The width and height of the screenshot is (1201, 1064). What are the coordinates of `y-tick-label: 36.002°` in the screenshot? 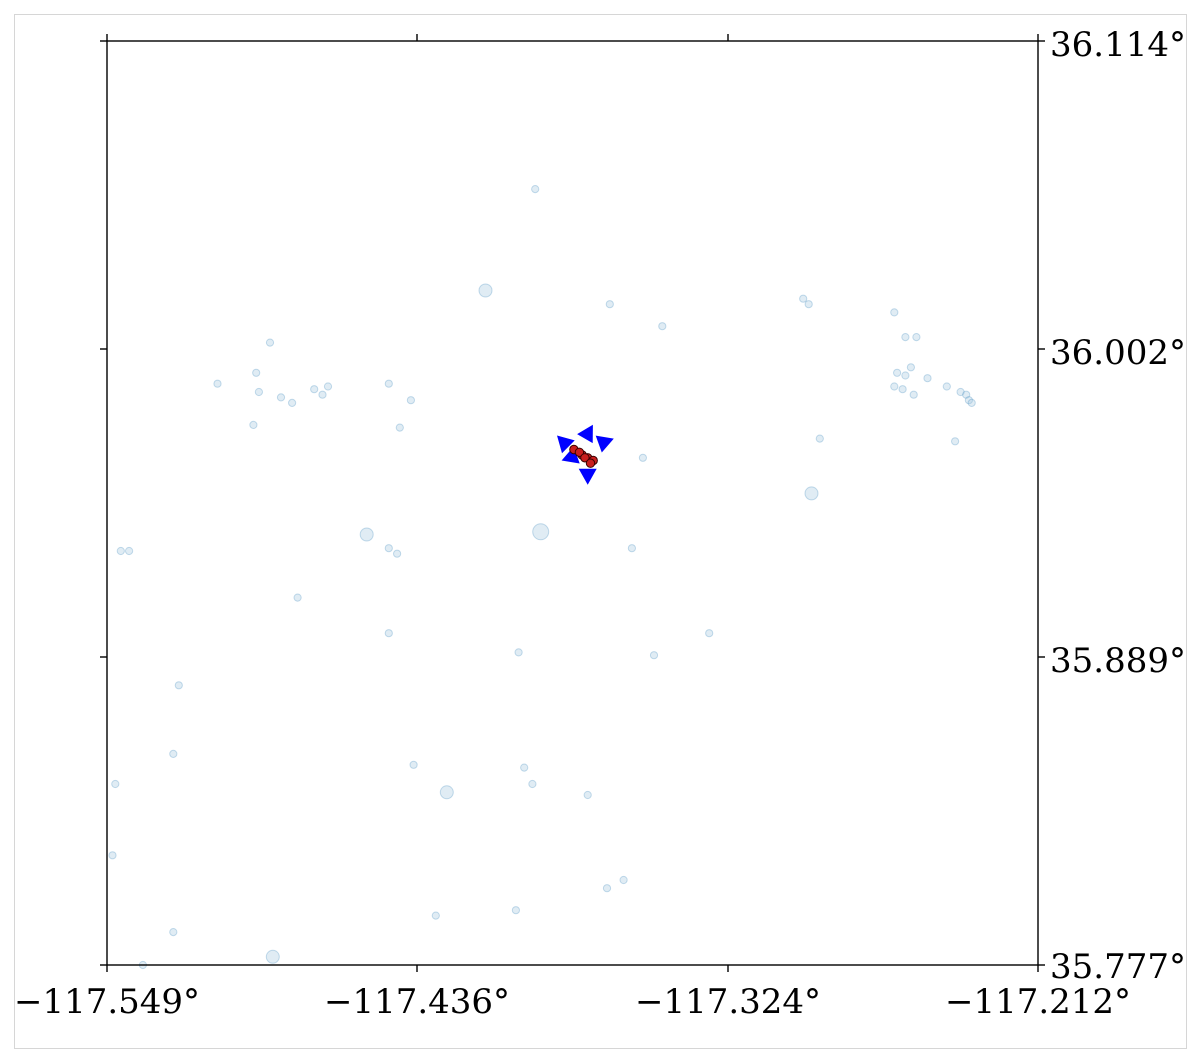 It's located at (1118, 353).